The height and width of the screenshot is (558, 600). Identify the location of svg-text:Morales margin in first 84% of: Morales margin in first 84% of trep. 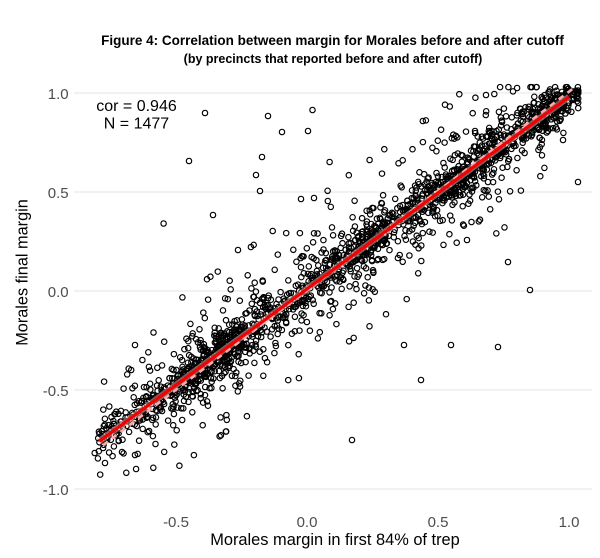
(335, 540).